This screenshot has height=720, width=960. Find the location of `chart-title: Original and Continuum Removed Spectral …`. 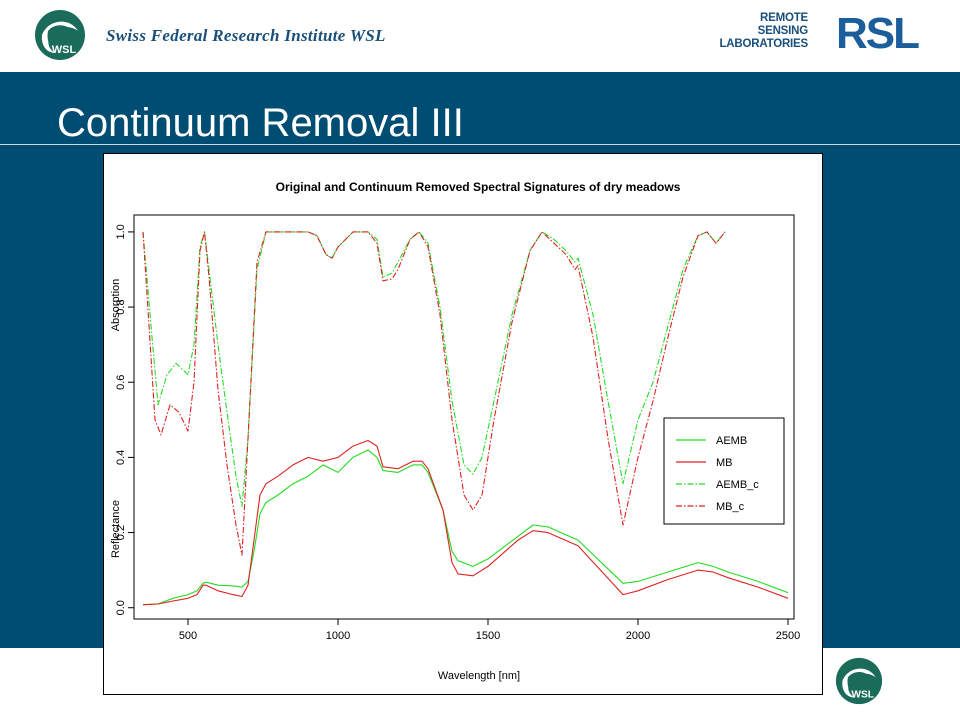

chart-title: Original and Continuum Removed Spectral … is located at coordinates (478, 187).